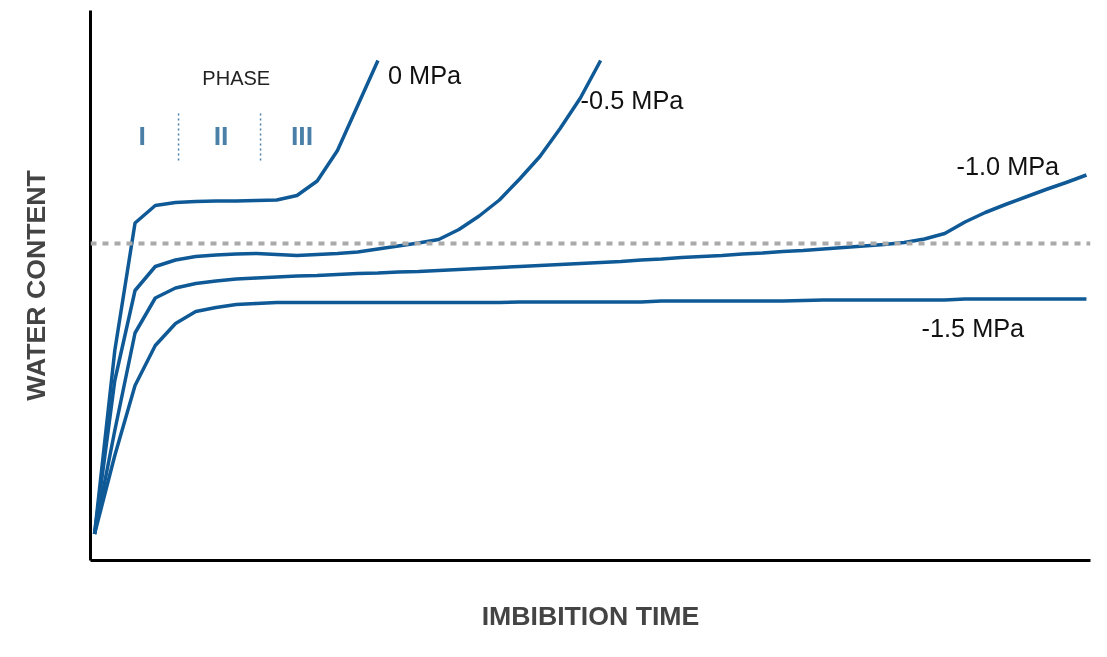 This screenshot has height=657, width=1107. What do you see at coordinates (35, 285) in the screenshot?
I see `y-axis-title: WATER CONTENT` at bounding box center [35, 285].